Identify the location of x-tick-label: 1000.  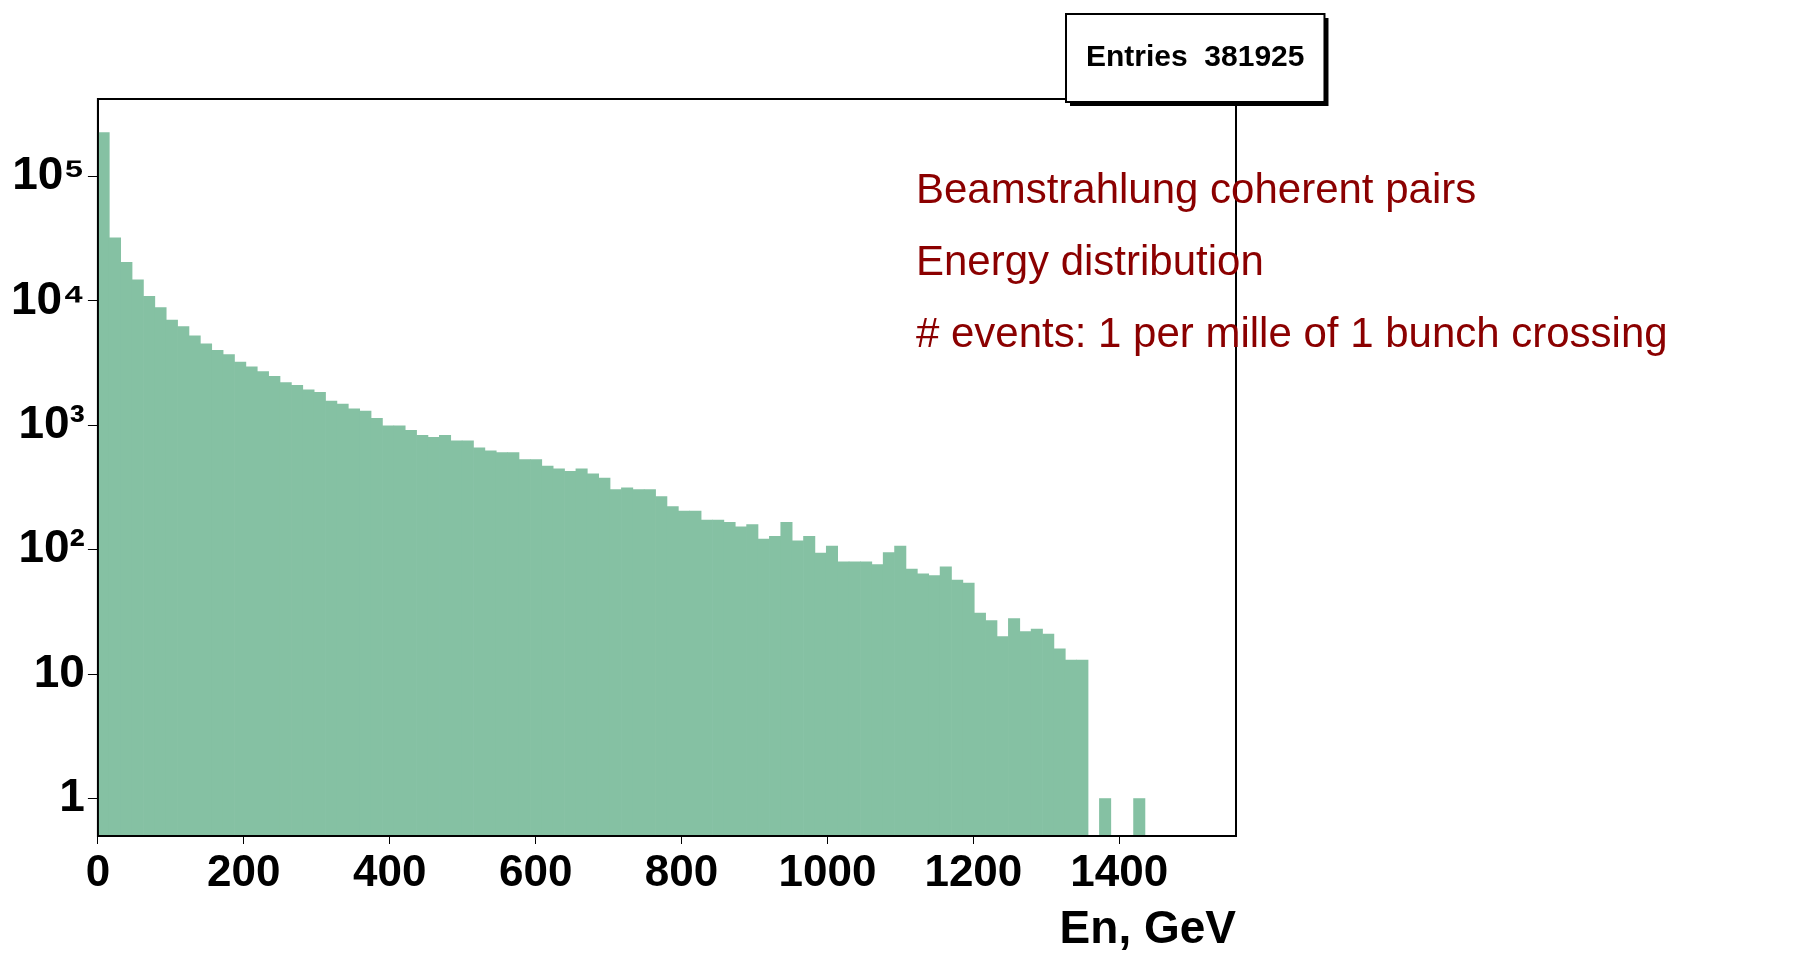
(827, 870).